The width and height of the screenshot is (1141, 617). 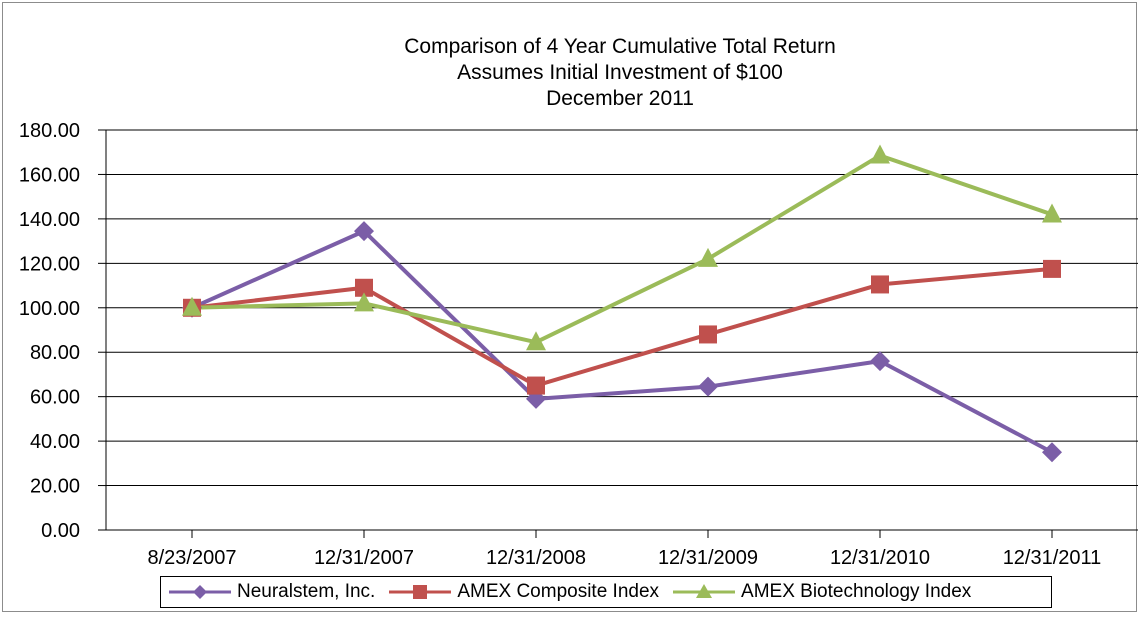 I want to click on y-tick-label: 140.00, so click(x=49, y=220).